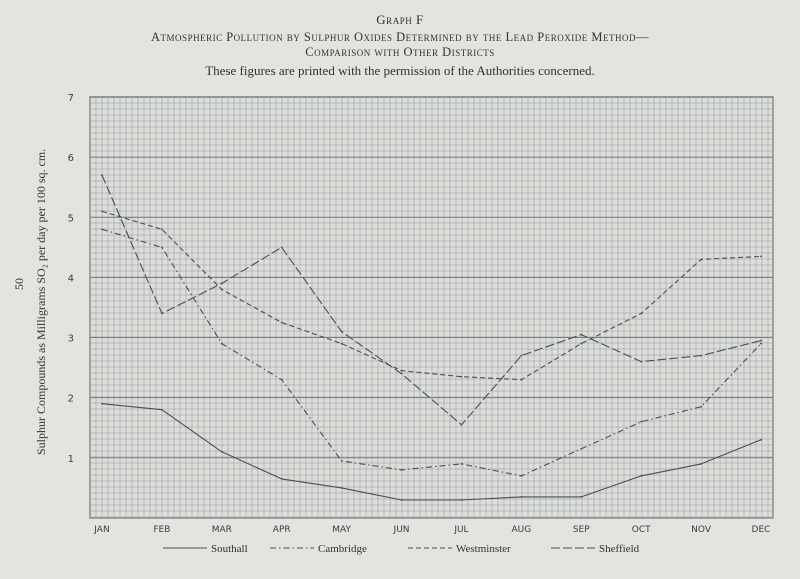 This screenshot has height=579, width=800. Describe the element at coordinates (71, 459) in the screenshot. I see `y-tick-label: 1` at that location.